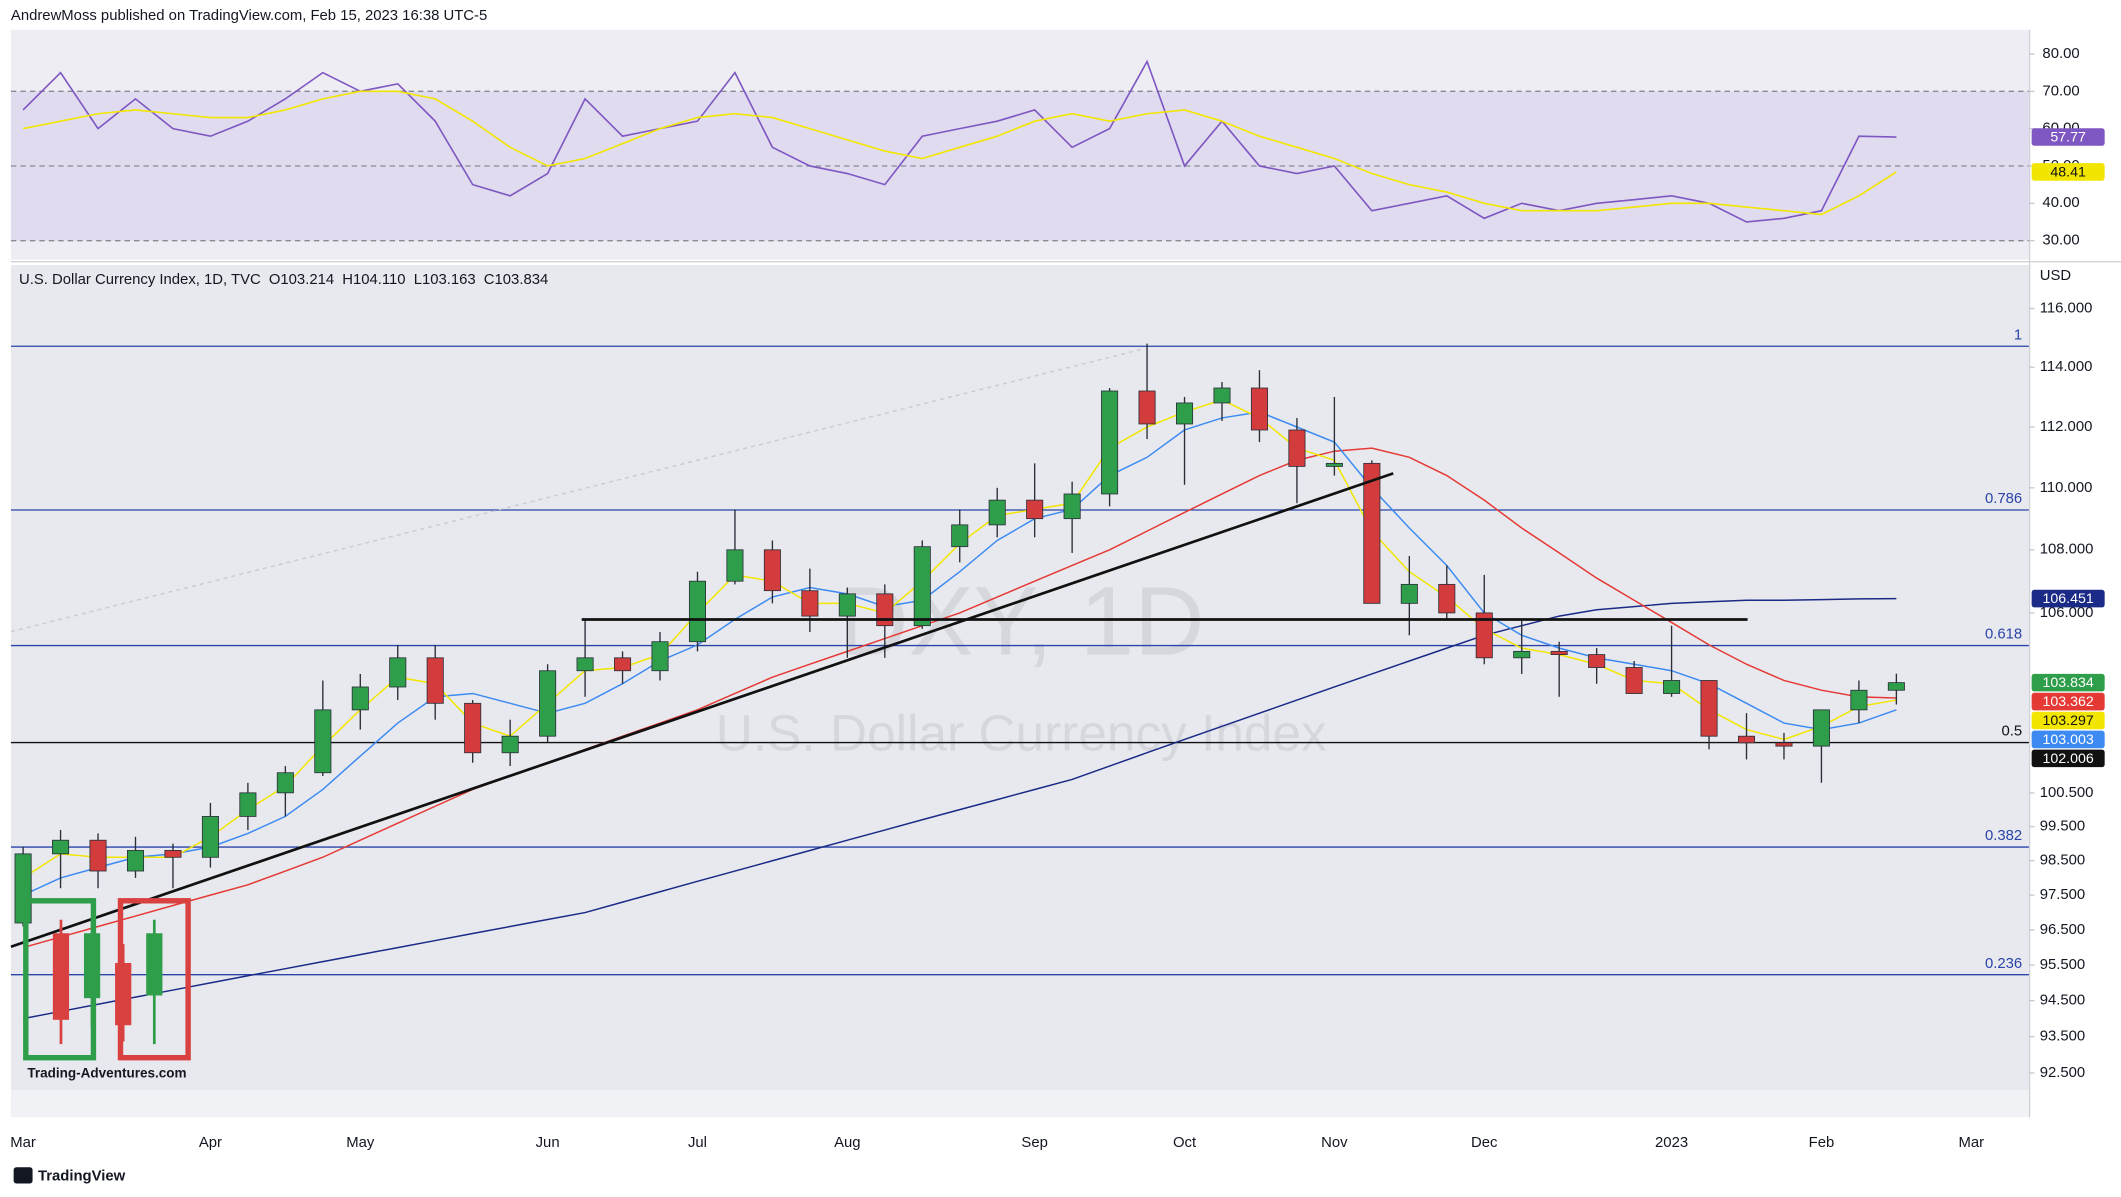 The height and width of the screenshot is (1197, 2121). What do you see at coordinates (2066, 367) in the screenshot?
I see `y-tick-label: 114.000` at bounding box center [2066, 367].